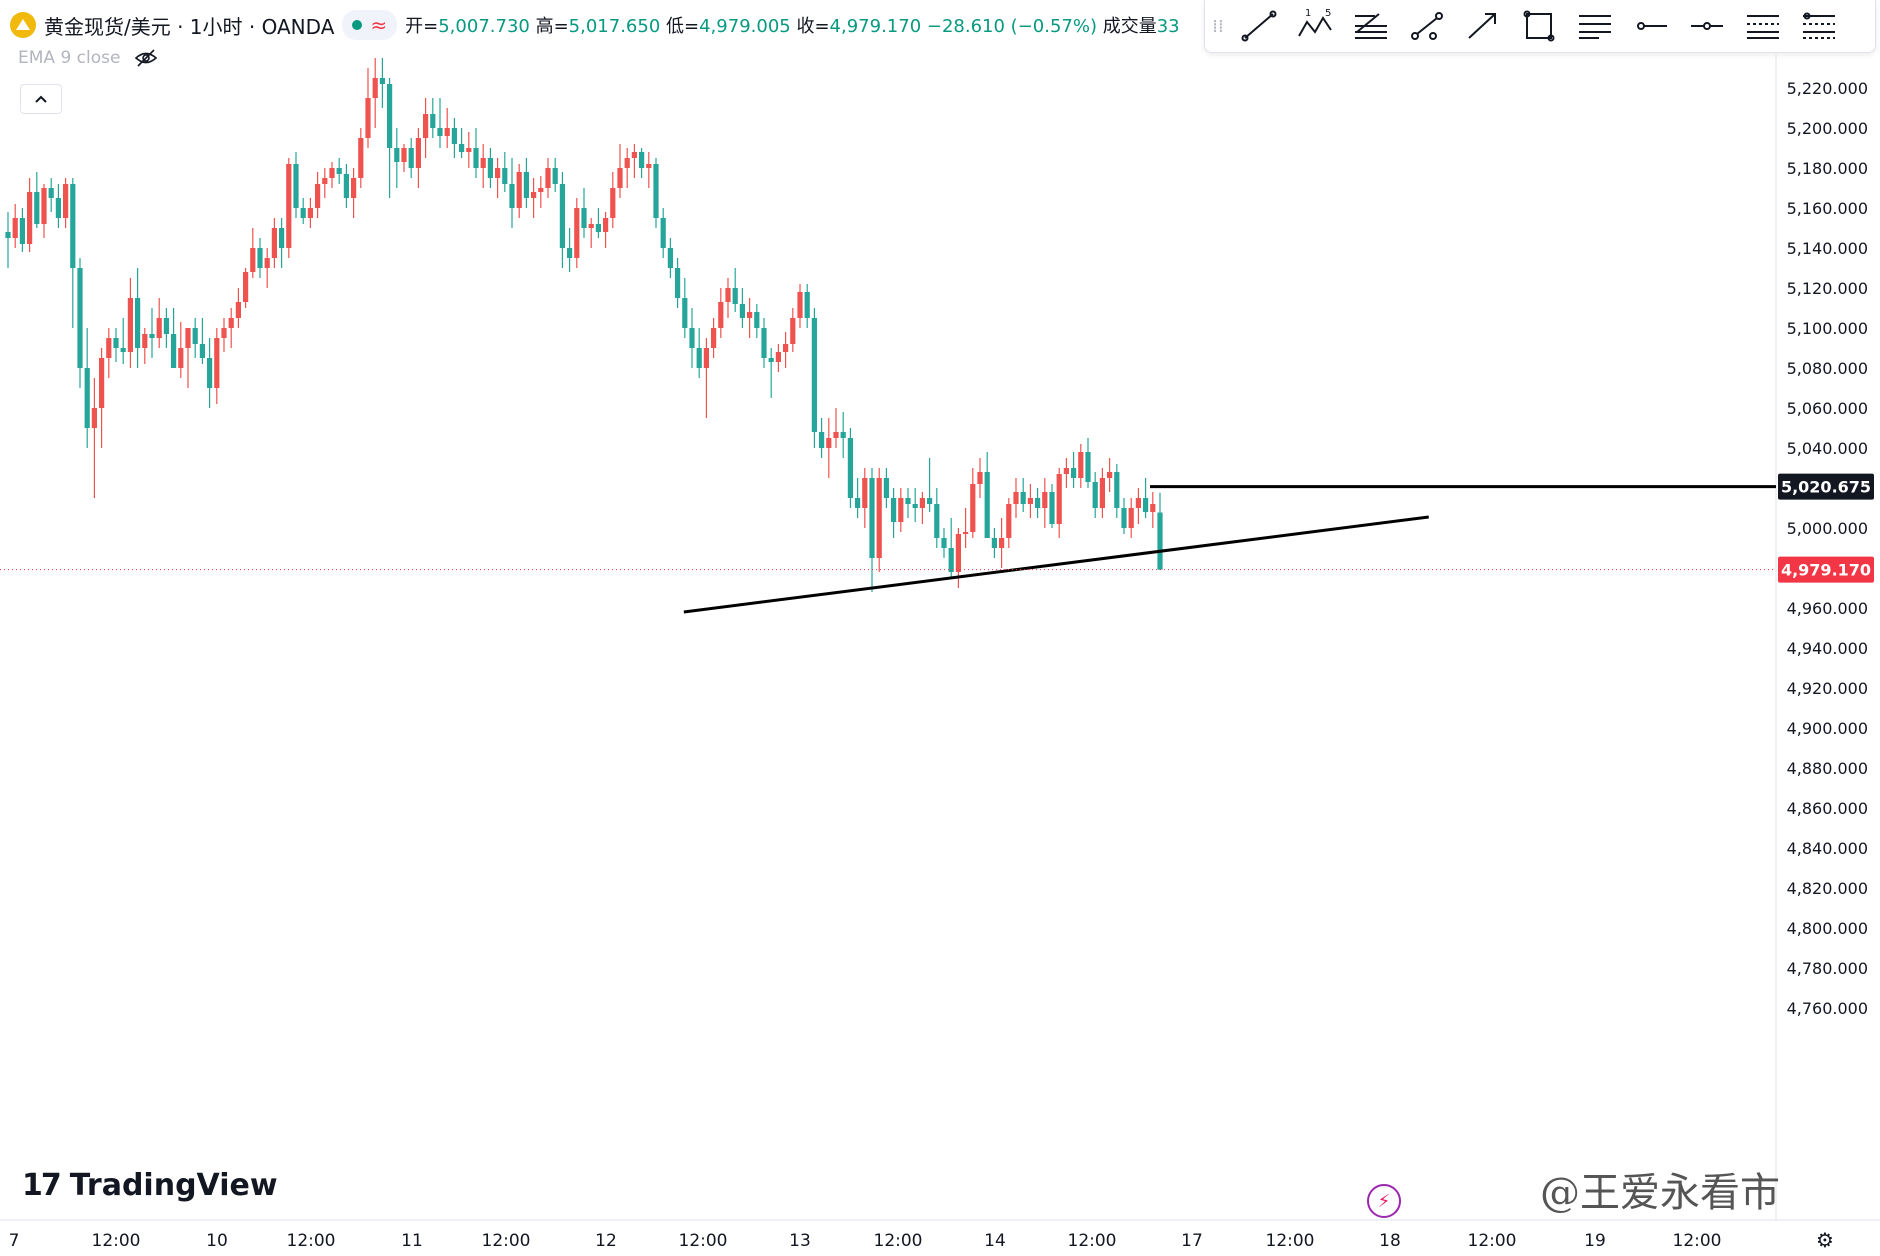  I want to click on time-tick-label: 12:00, so click(1697, 1241).